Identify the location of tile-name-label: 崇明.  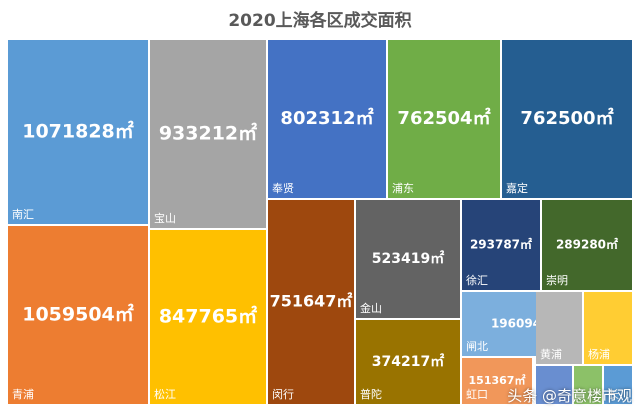
(557, 280).